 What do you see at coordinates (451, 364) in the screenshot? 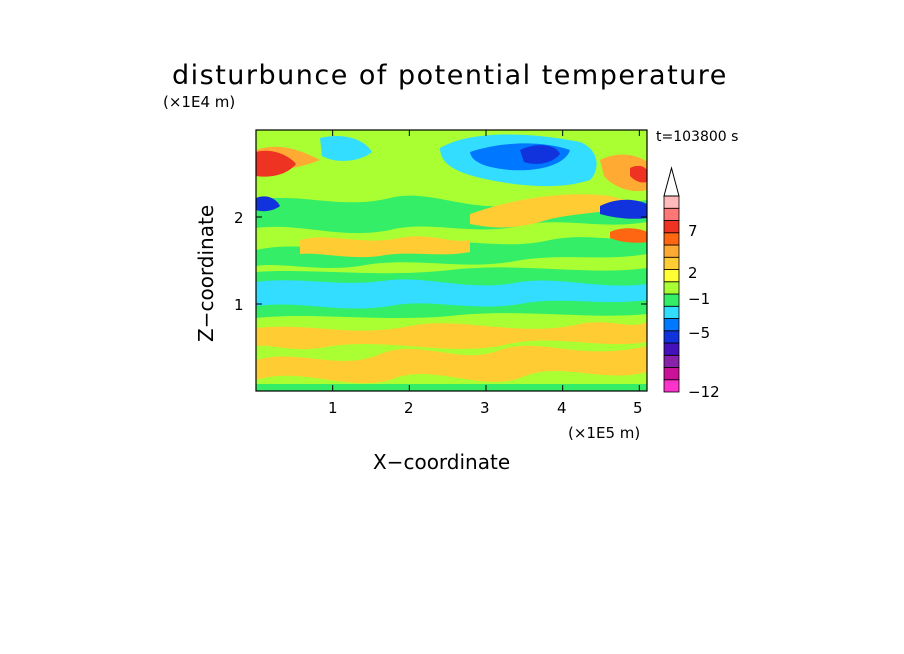
I see `heatmap-band-lower-orange` at bounding box center [451, 364].